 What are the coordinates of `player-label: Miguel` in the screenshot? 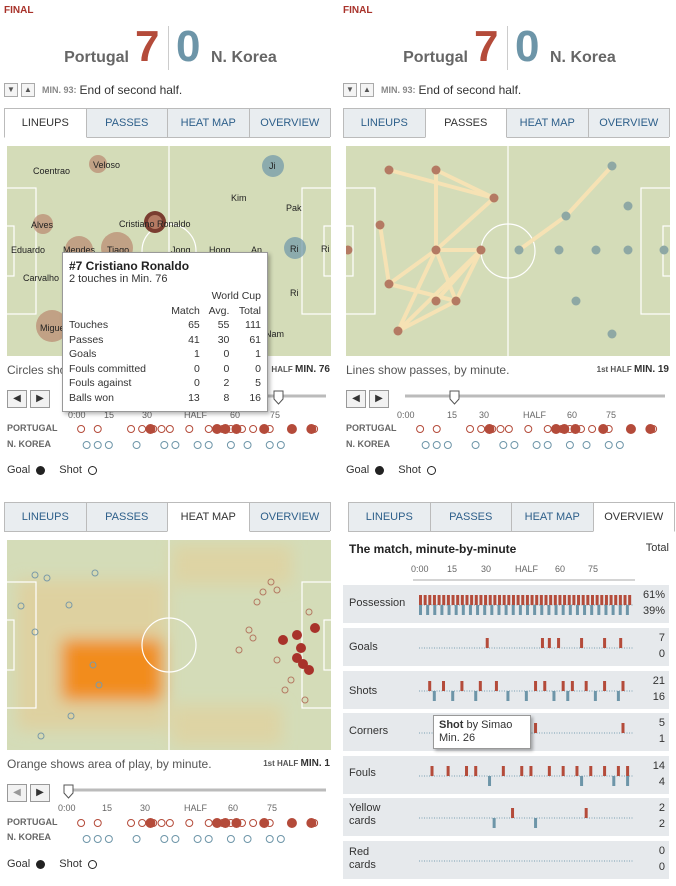 It's located at (53, 328).